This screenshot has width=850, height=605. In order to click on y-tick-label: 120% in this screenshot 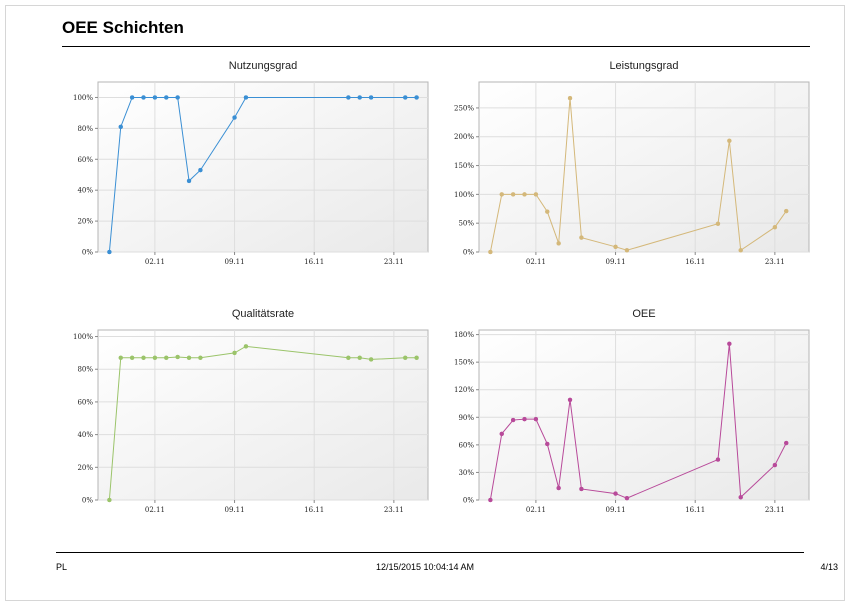, I will do `click(464, 390)`.